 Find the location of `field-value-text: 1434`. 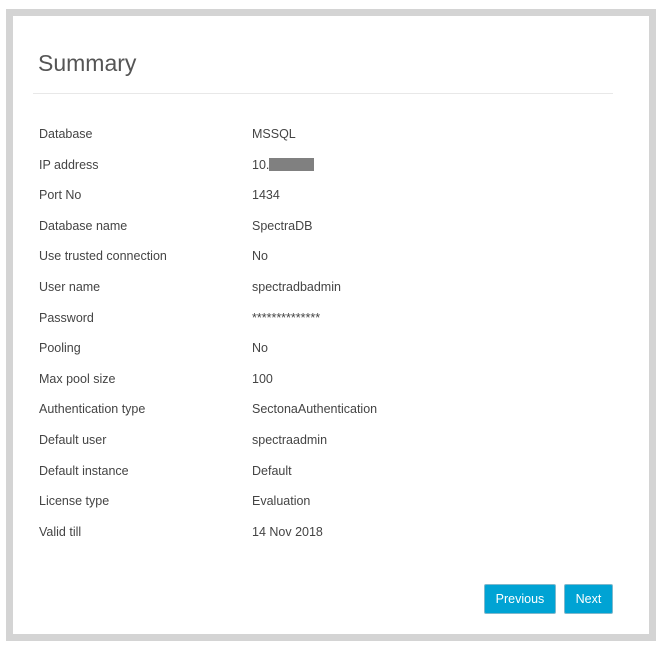

field-value-text: 1434 is located at coordinates (266, 195).